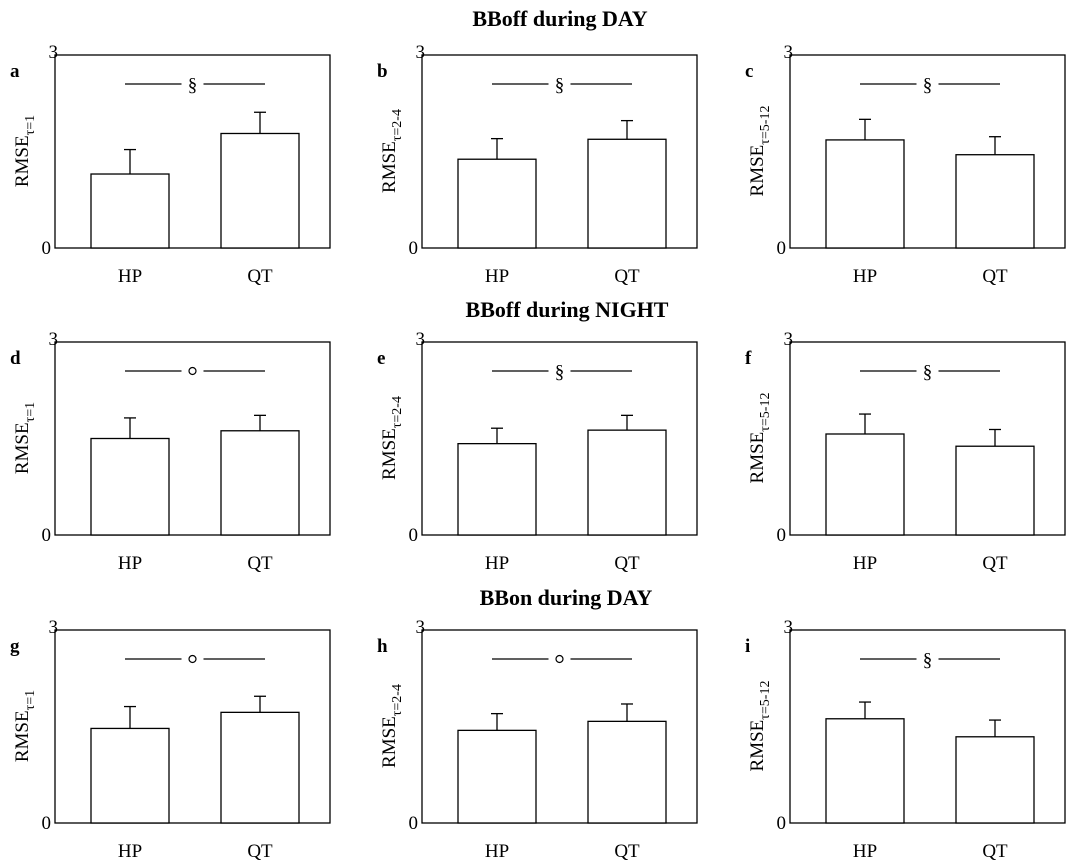 This screenshot has width=1066, height=860. I want to click on panel-b: 0 3 b RMSEτ=2-4 HP QT §, so click(537, 164).